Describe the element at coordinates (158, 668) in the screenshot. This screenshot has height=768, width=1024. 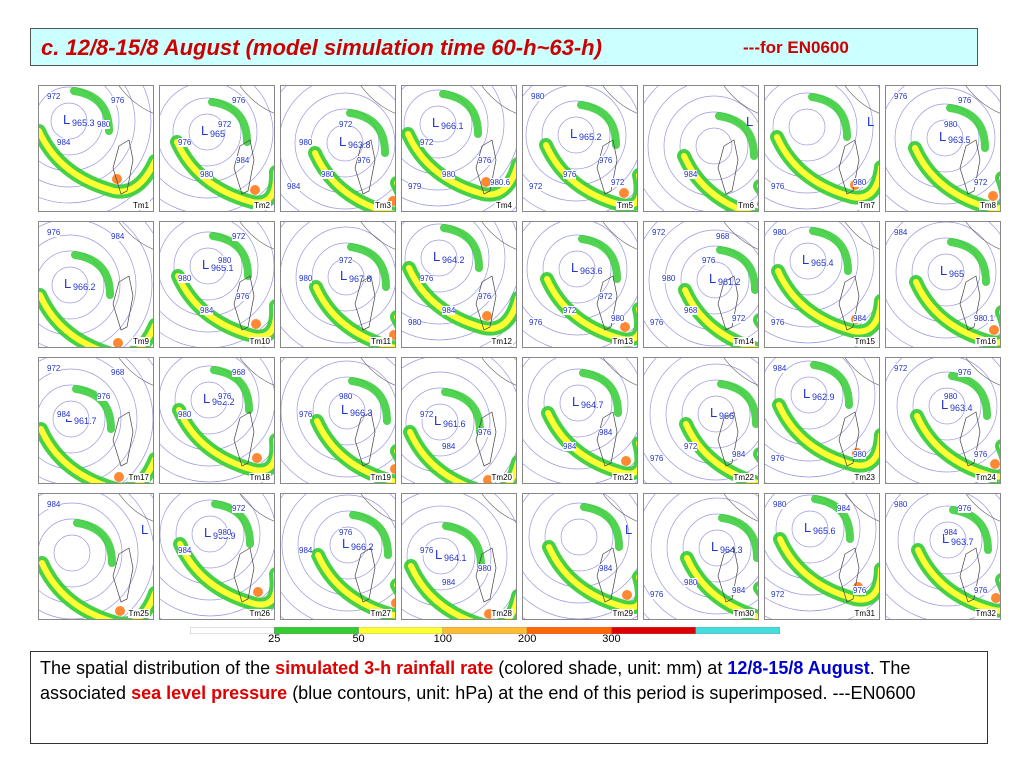
I see `caption-text-1: The spatial distribution of the` at that location.